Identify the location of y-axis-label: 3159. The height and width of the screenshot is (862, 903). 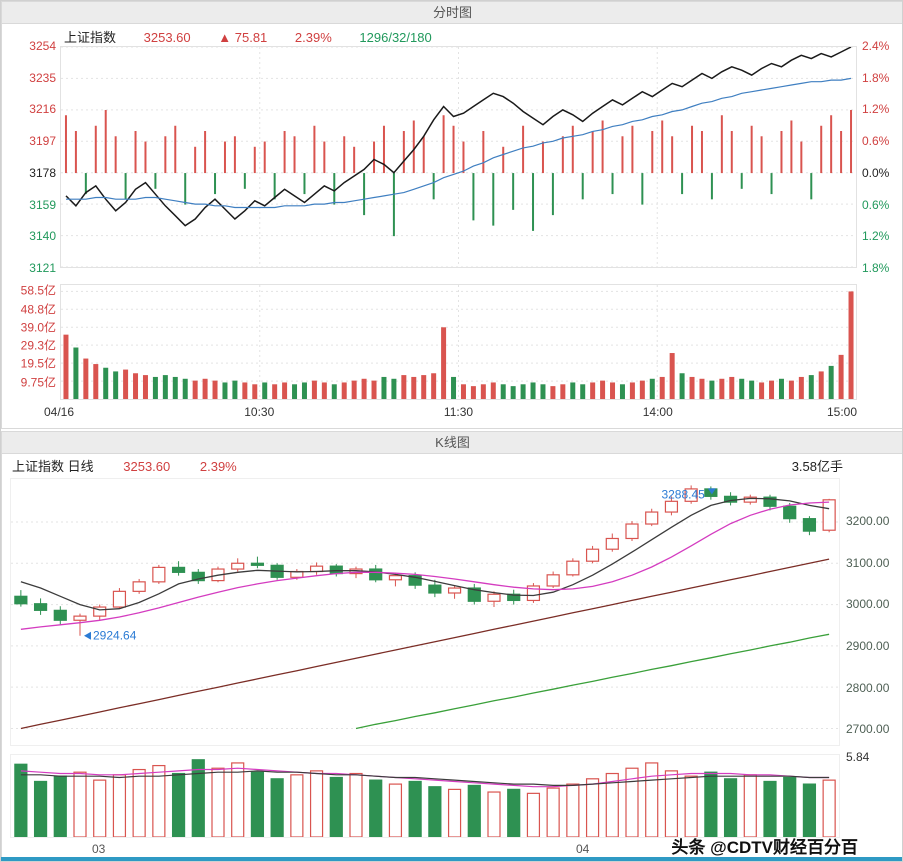
(42, 204).